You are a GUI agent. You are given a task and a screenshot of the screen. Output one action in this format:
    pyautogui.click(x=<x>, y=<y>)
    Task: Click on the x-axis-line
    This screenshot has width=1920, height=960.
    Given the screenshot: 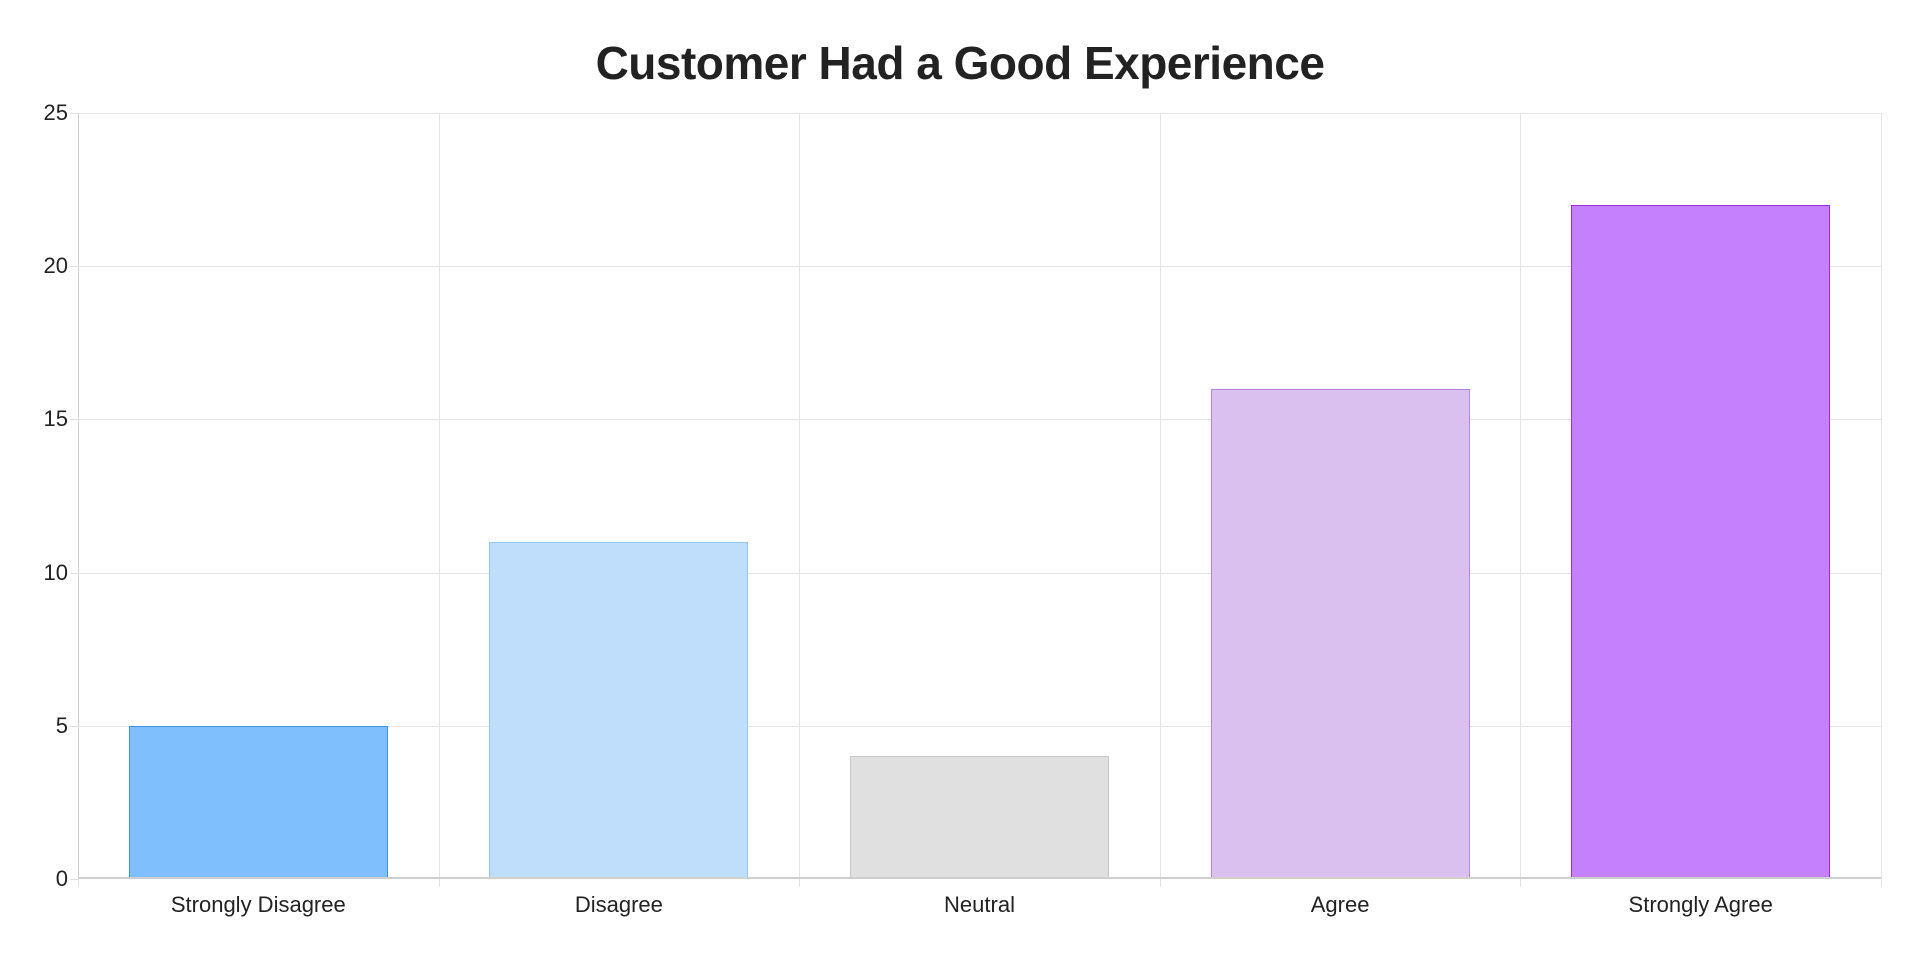 What is the action you would take?
    pyautogui.click(x=979, y=878)
    